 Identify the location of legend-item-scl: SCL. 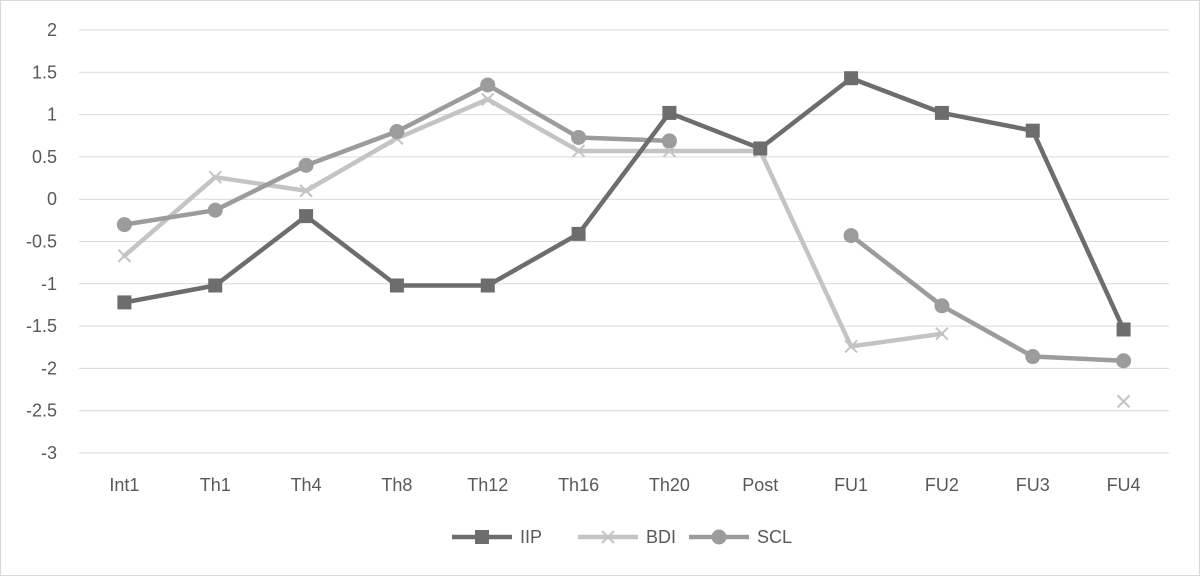
(740, 537).